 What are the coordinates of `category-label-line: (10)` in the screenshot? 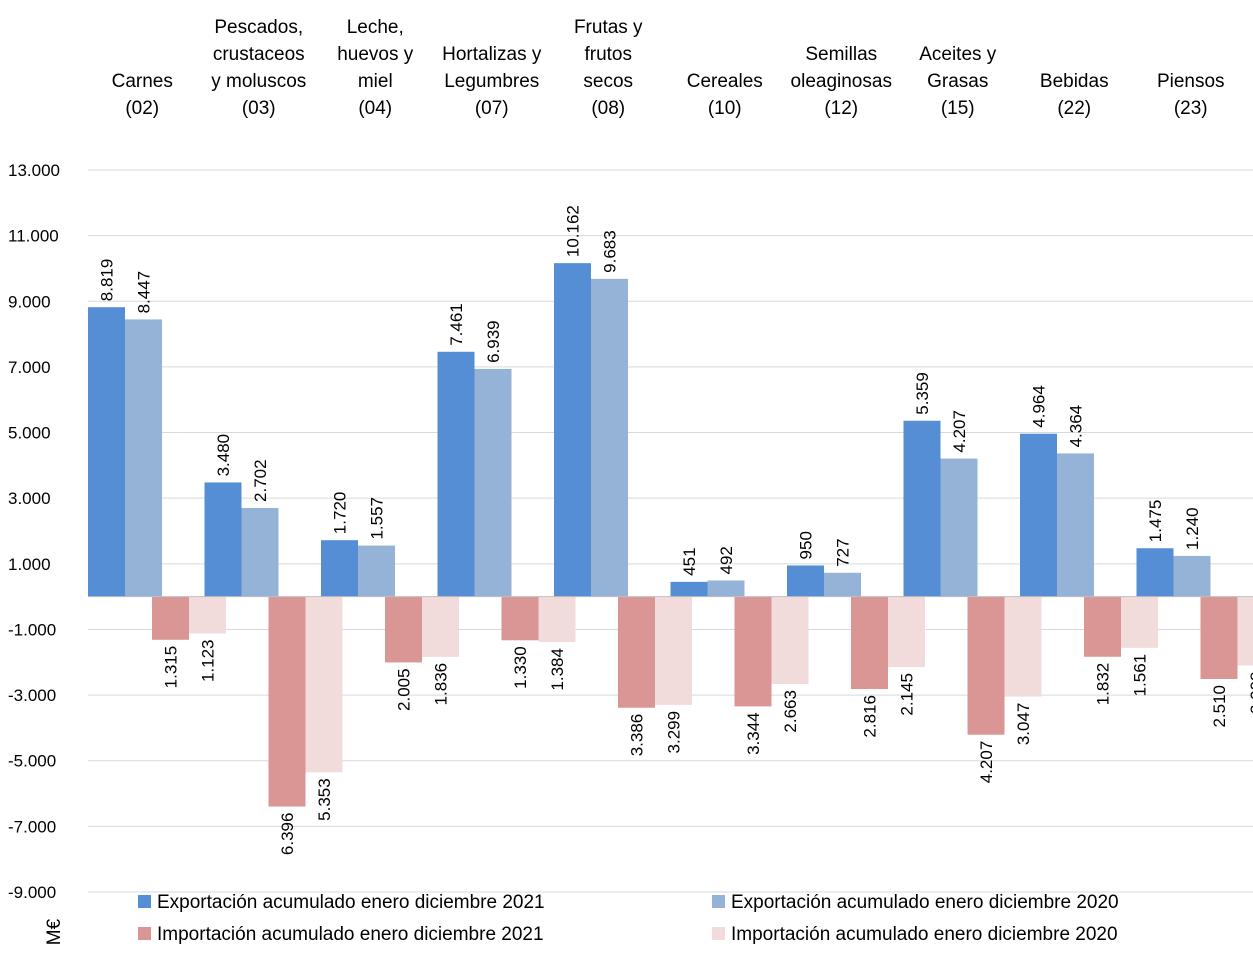 It's located at (725, 108).